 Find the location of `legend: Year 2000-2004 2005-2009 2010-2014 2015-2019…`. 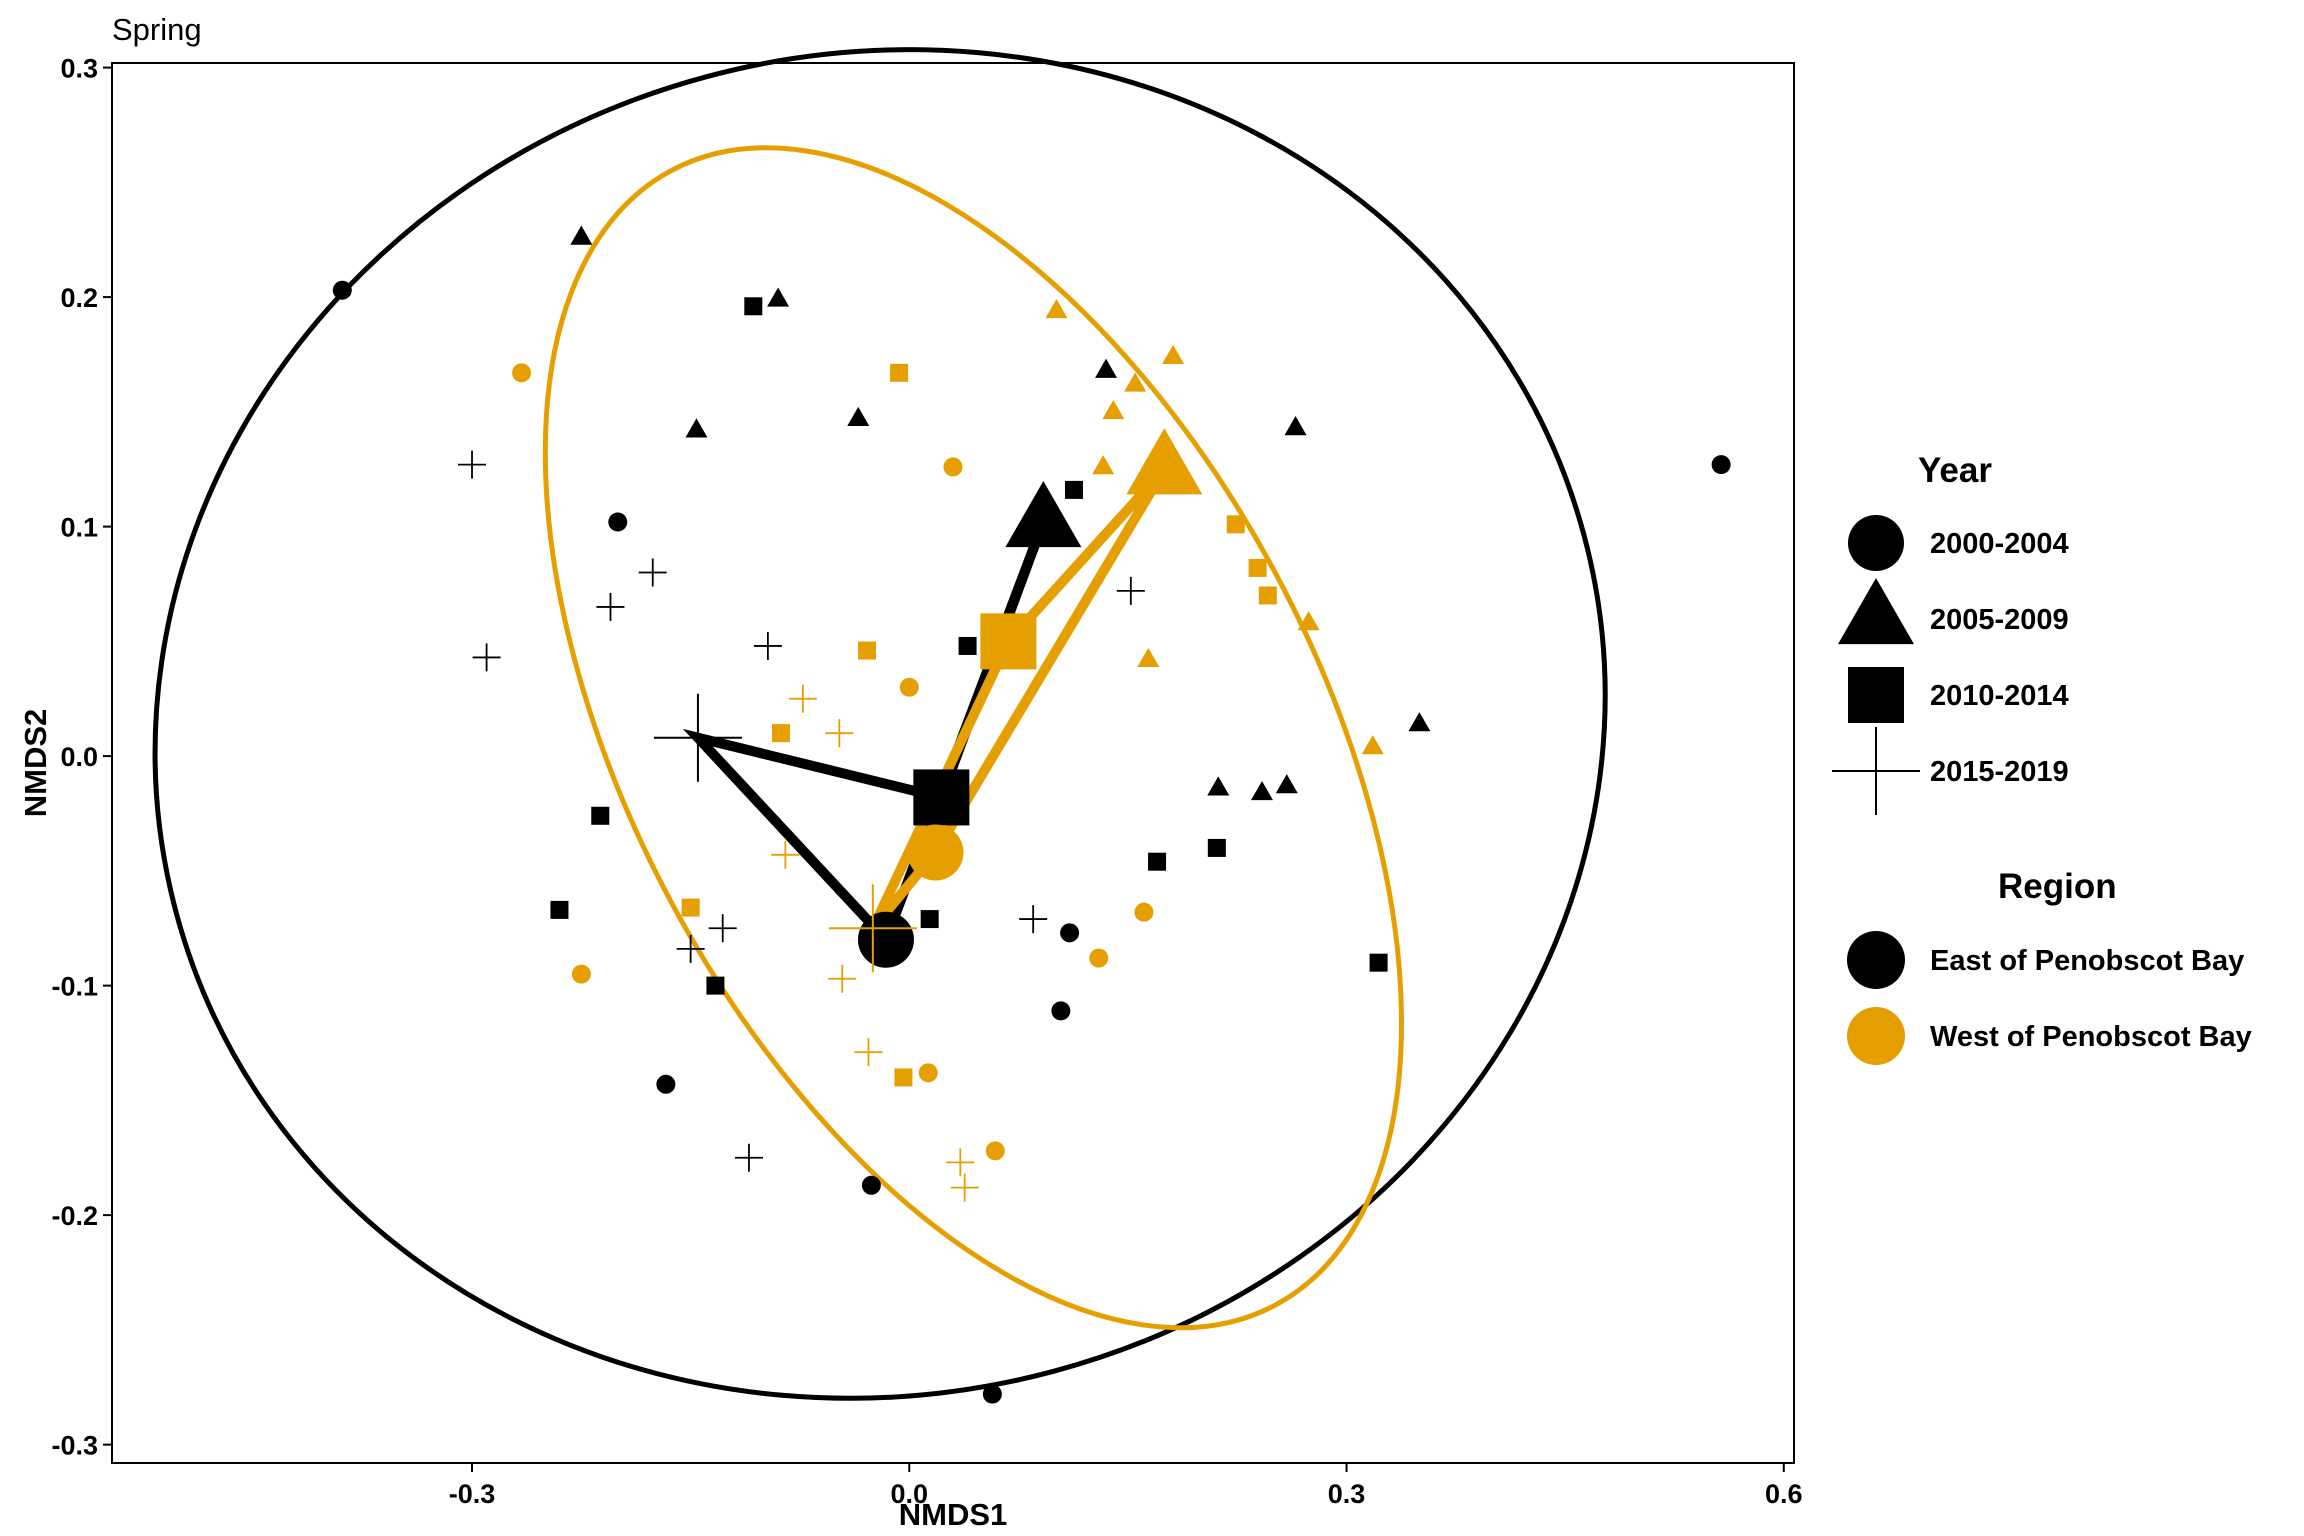

legend: Year 2000-2004 2005-2009 2010-2014 2015-2019… is located at coordinates (2042, 758).